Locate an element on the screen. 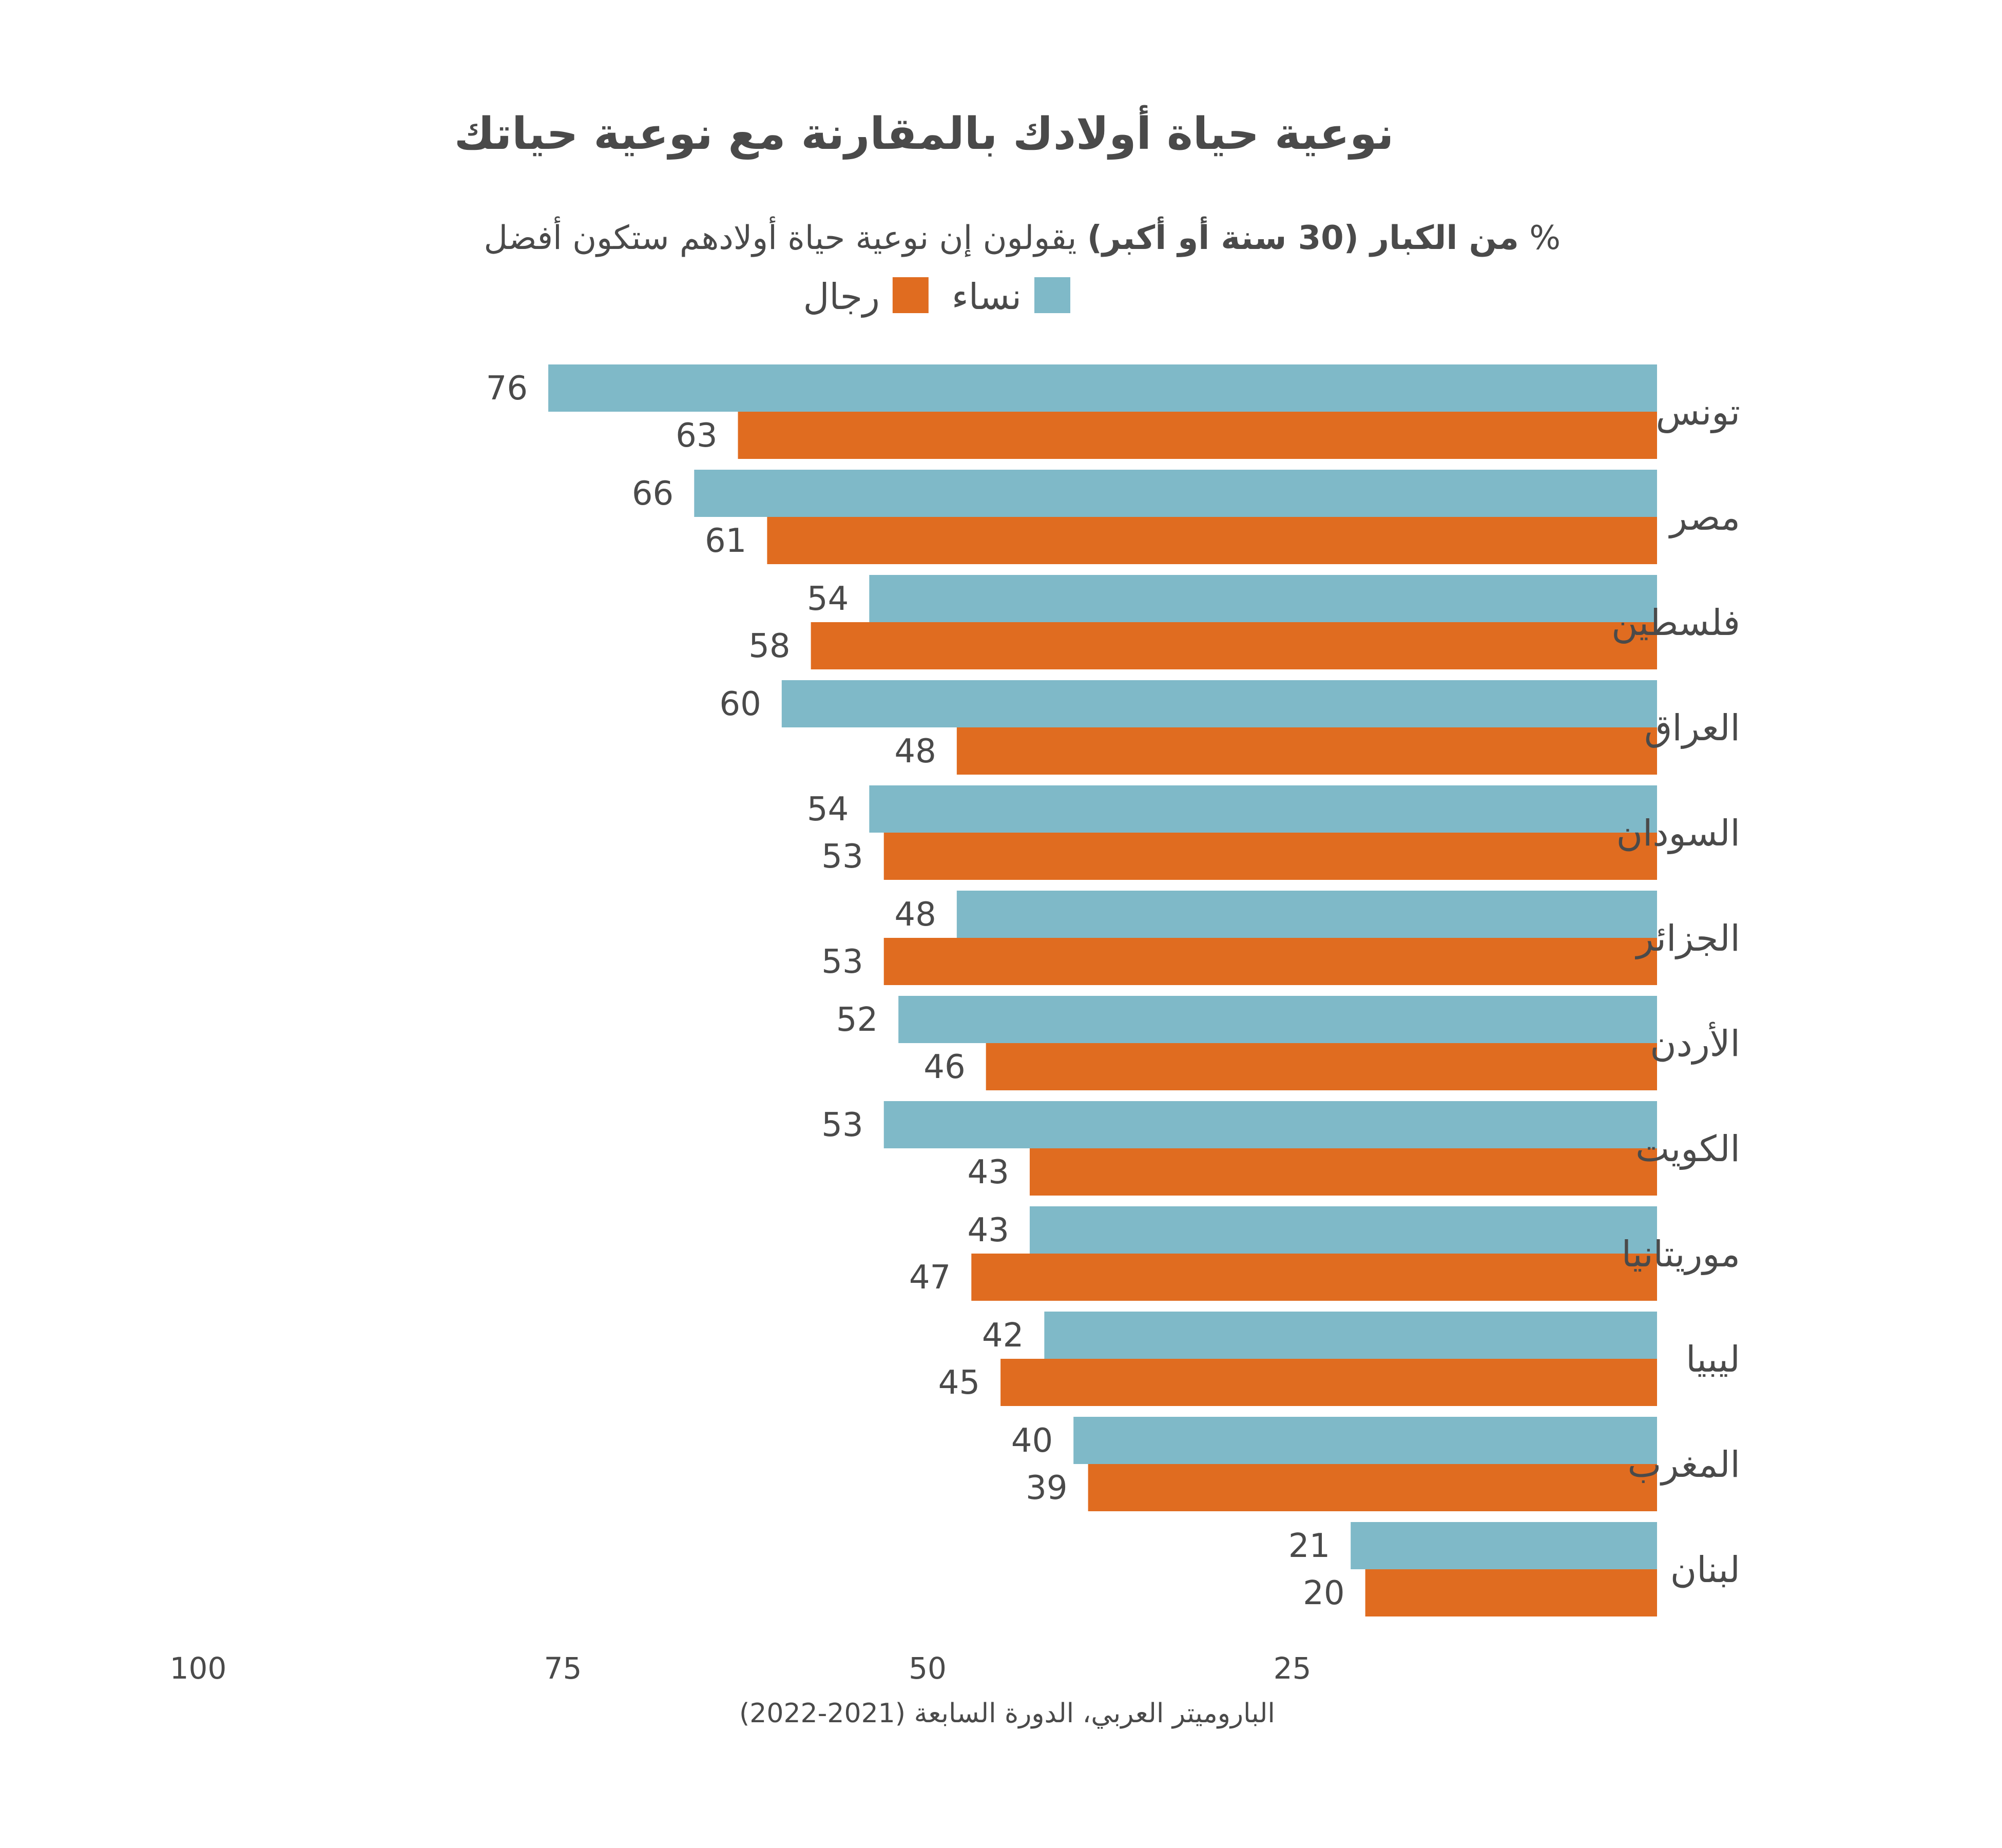 Image resolution: width=2002 pixels, height=1848 pixels. category-label-5: الجزائر is located at coordinates (1687, 938).